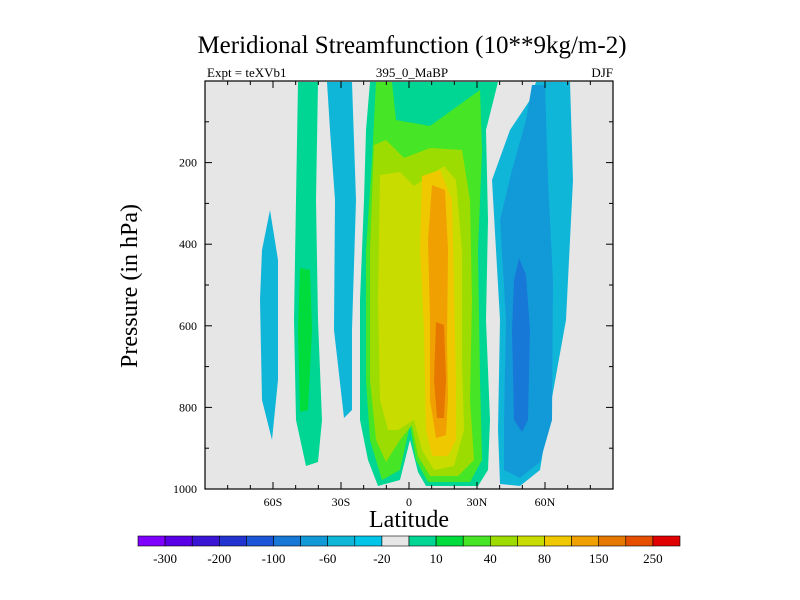 This screenshot has width=800, height=600. Describe the element at coordinates (273, 502) in the screenshot. I see `x-tick-label: 60S` at that location.